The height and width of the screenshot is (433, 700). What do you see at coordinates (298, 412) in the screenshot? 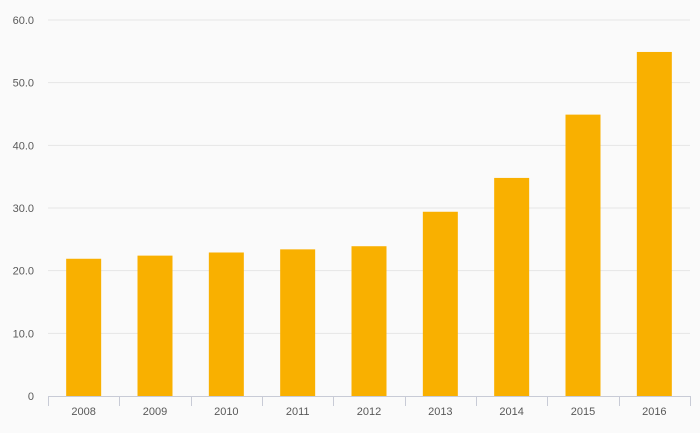
I see `x-tick-label: 2011` at bounding box center [298, 412].